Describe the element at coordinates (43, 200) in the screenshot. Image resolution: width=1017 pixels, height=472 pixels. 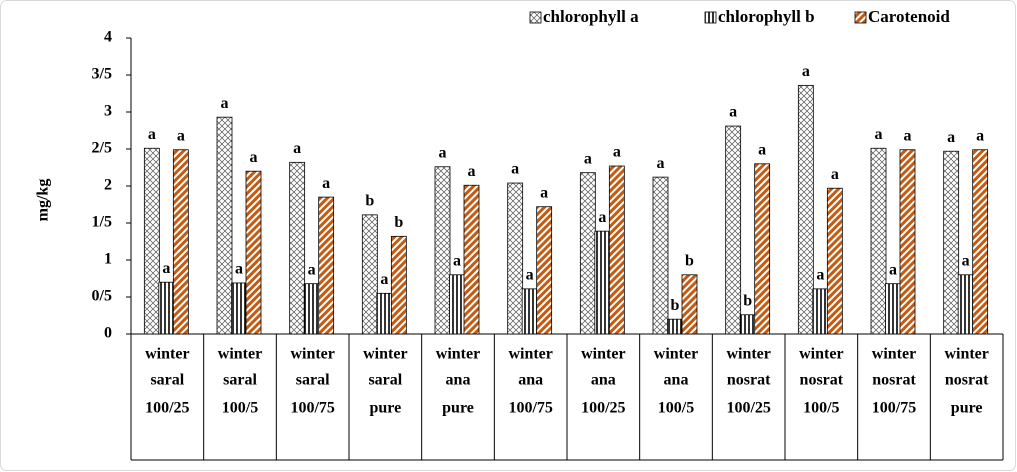
I see `y-axis-label: mg/kg` at that location.